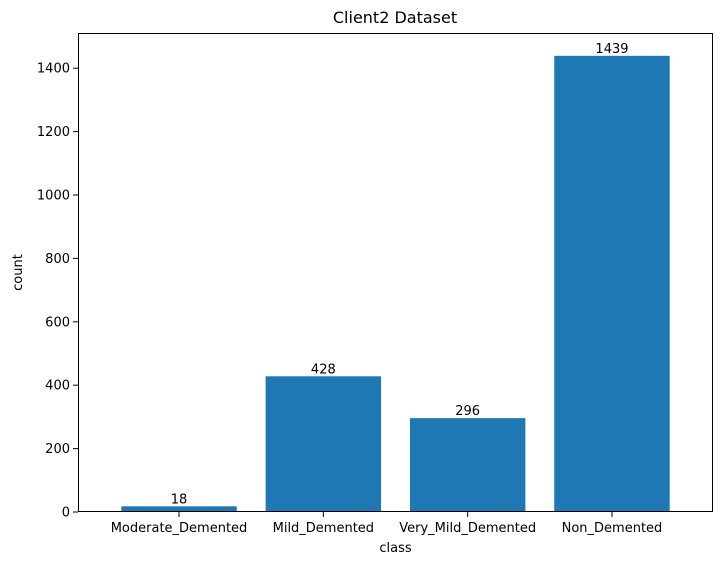 The height and width of the screenshot is (565, 724). Describe the element at coordinates (467, 465) in the screenshot. I see `bar-very-mild-demented` at that location.